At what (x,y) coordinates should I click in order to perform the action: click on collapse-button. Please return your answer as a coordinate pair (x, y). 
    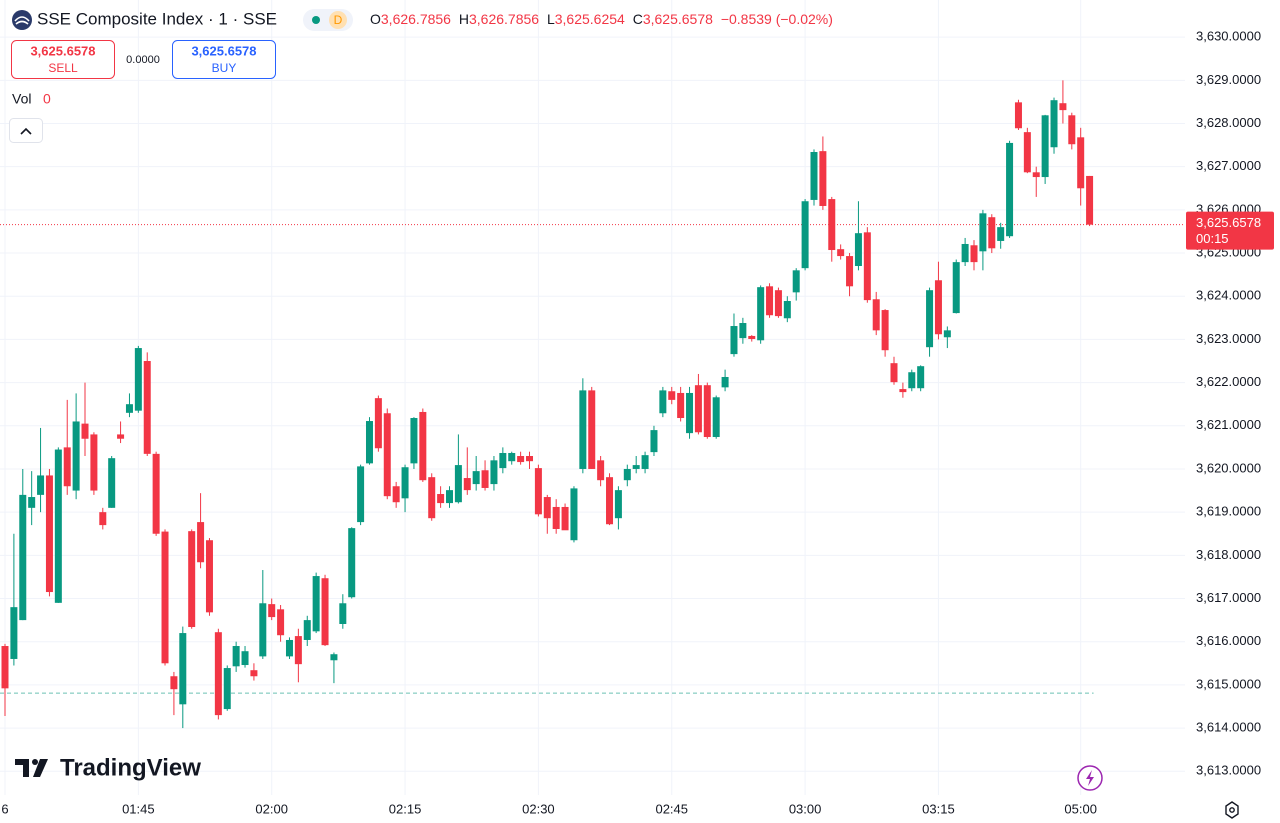
    Looking at the image, I should click on (26, 130).